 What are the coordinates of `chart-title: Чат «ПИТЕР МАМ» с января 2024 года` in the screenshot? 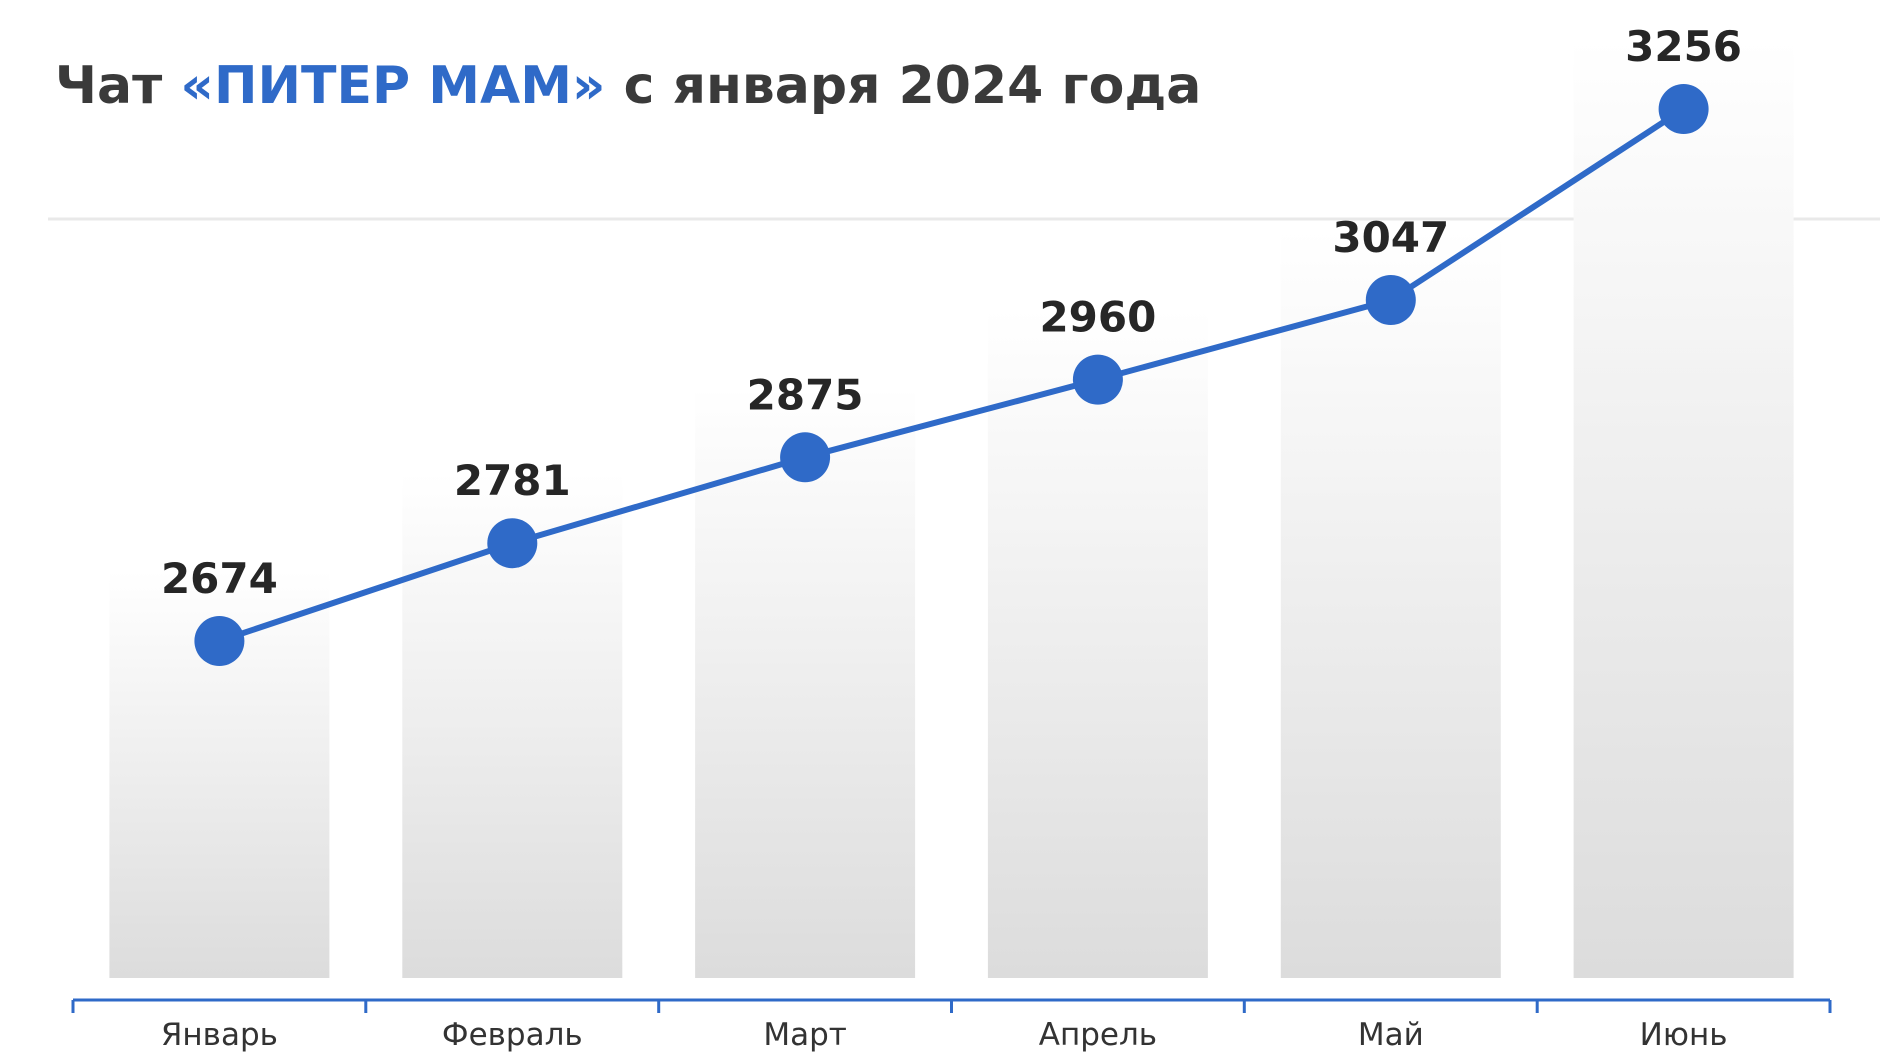 It's located at (628, 86).